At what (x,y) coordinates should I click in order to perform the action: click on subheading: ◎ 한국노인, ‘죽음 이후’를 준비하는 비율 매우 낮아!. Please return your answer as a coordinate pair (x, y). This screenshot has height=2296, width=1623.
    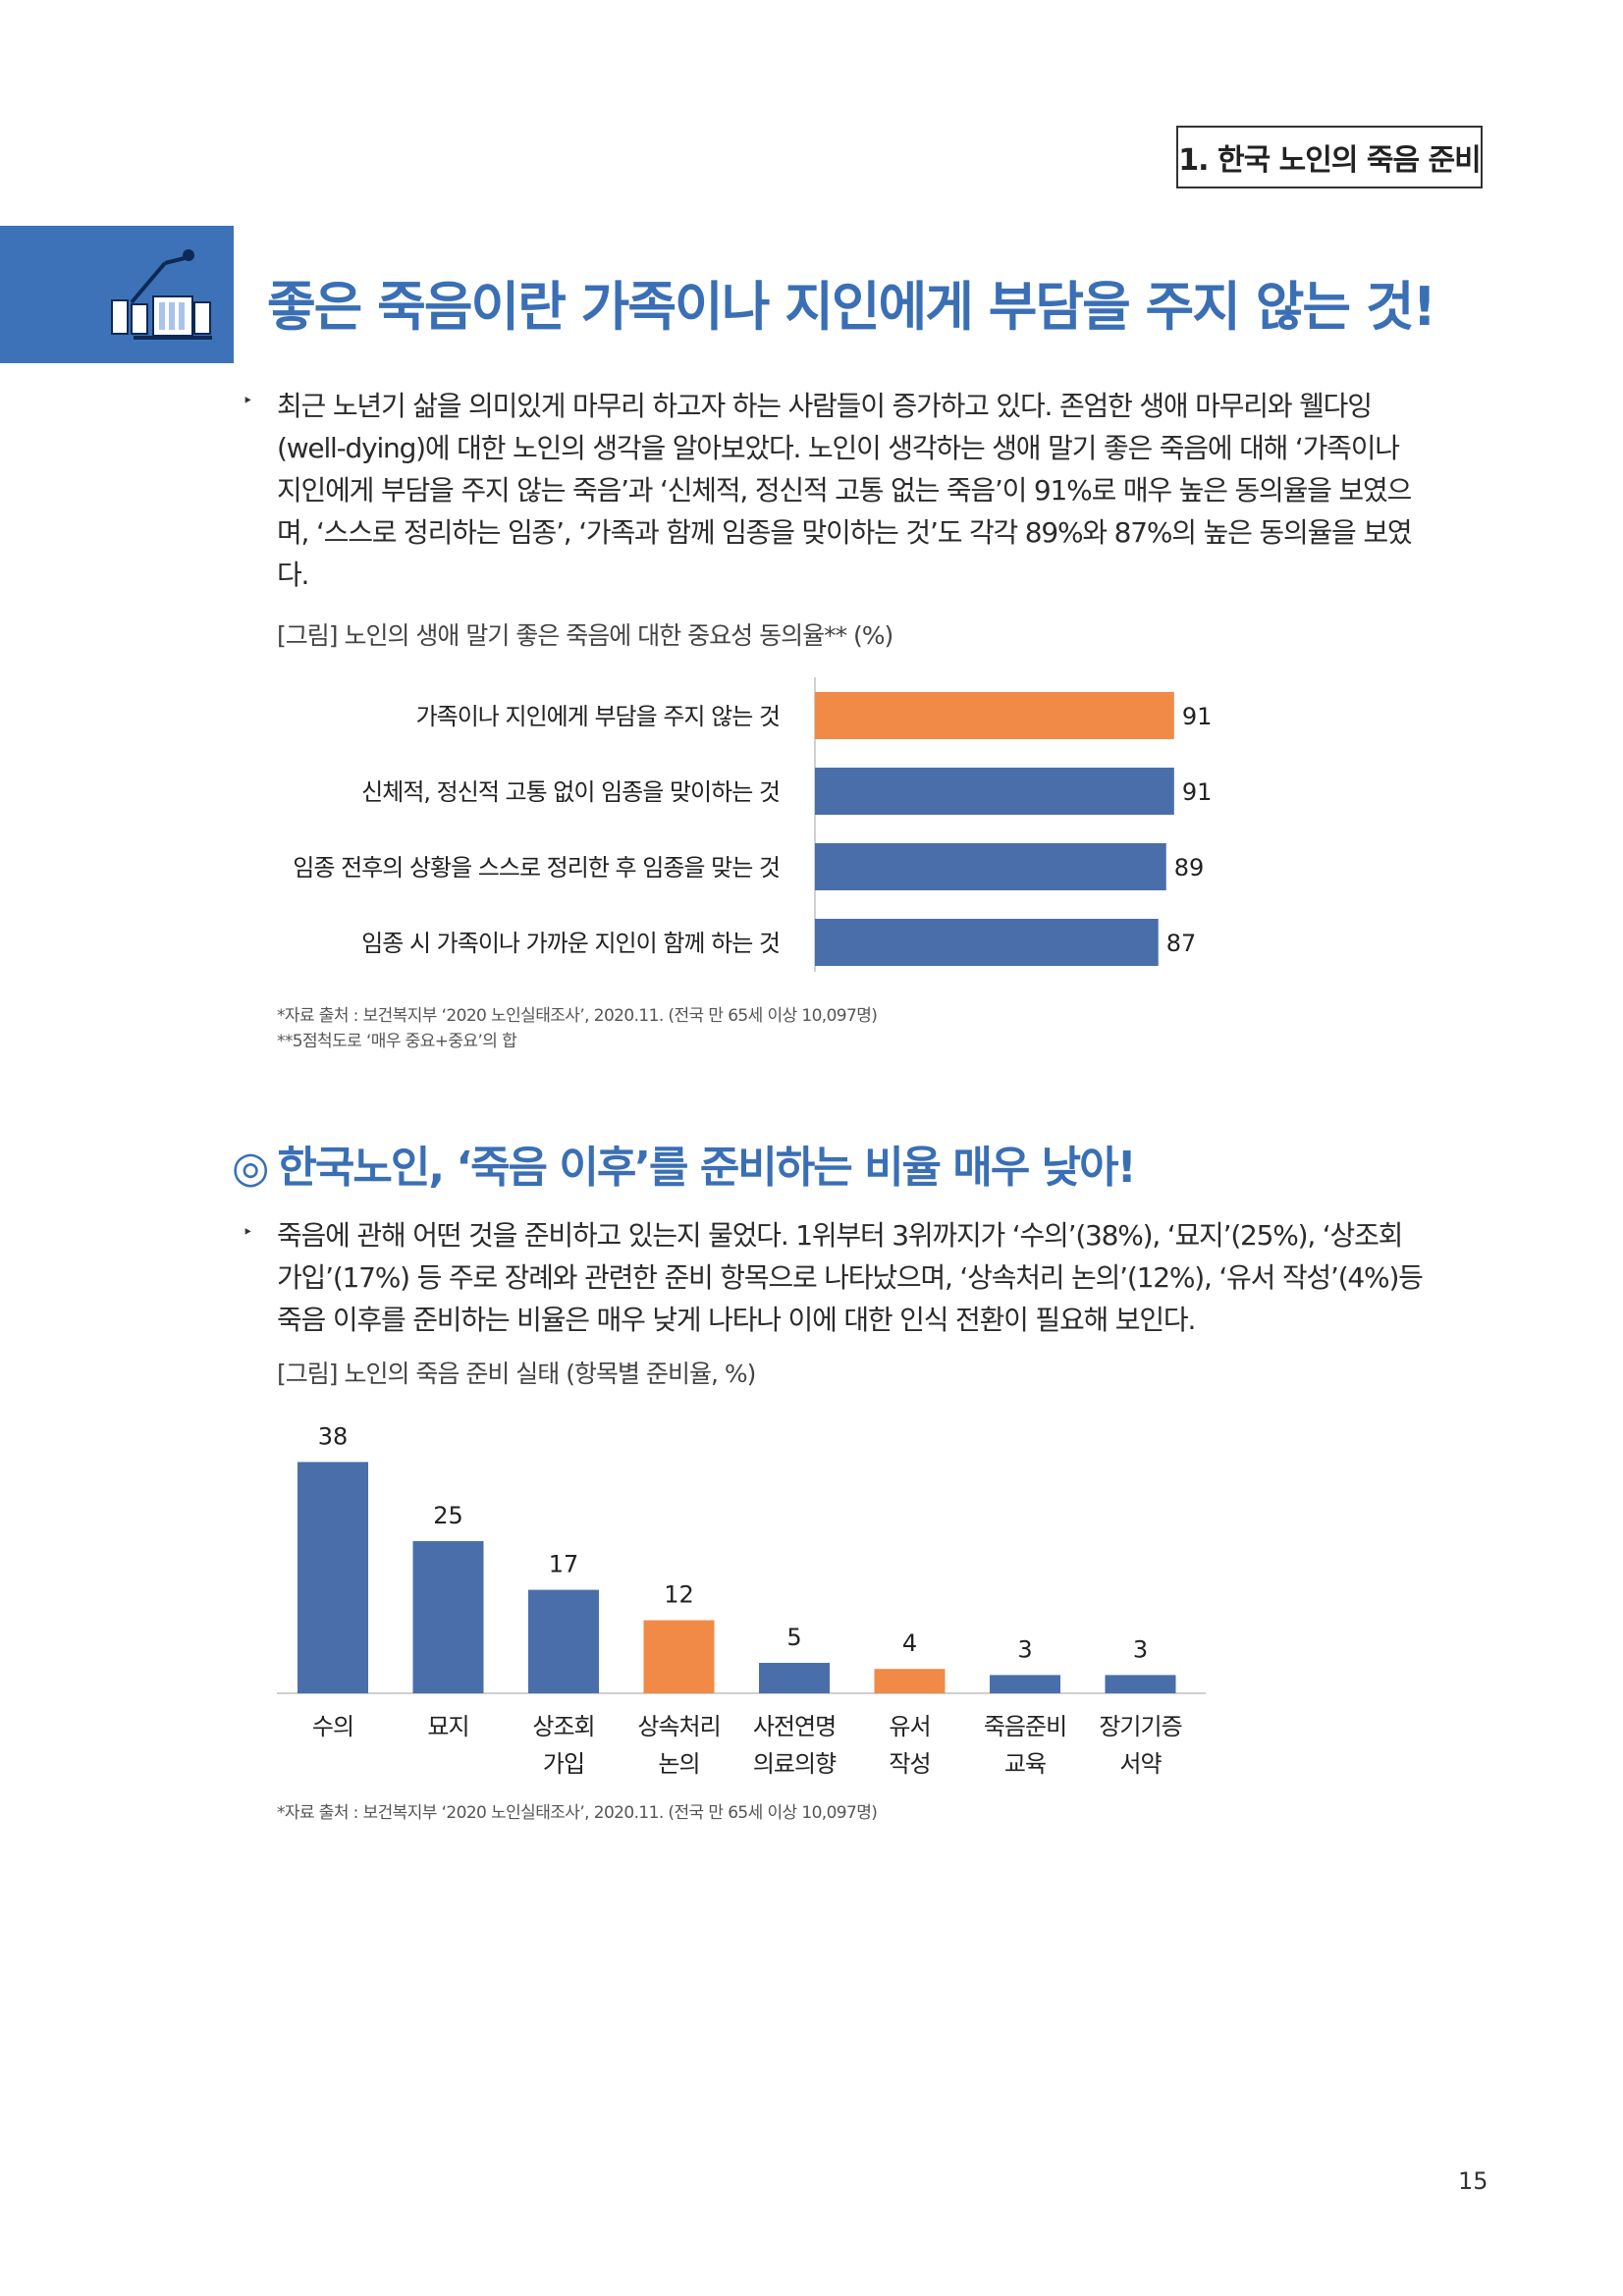
    Looking at the image, I should click on (684, 1163).